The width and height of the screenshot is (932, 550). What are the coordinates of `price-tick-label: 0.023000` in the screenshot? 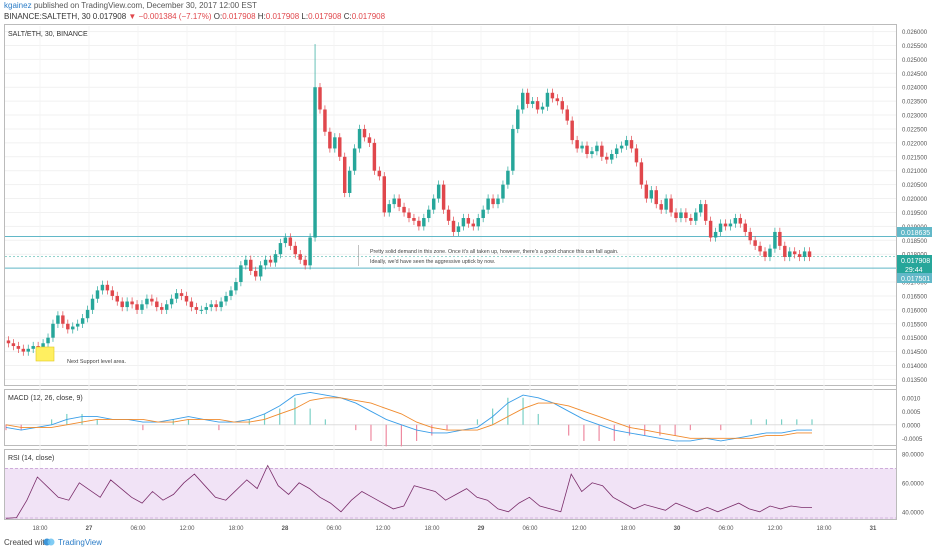 It's located at (915, 117).